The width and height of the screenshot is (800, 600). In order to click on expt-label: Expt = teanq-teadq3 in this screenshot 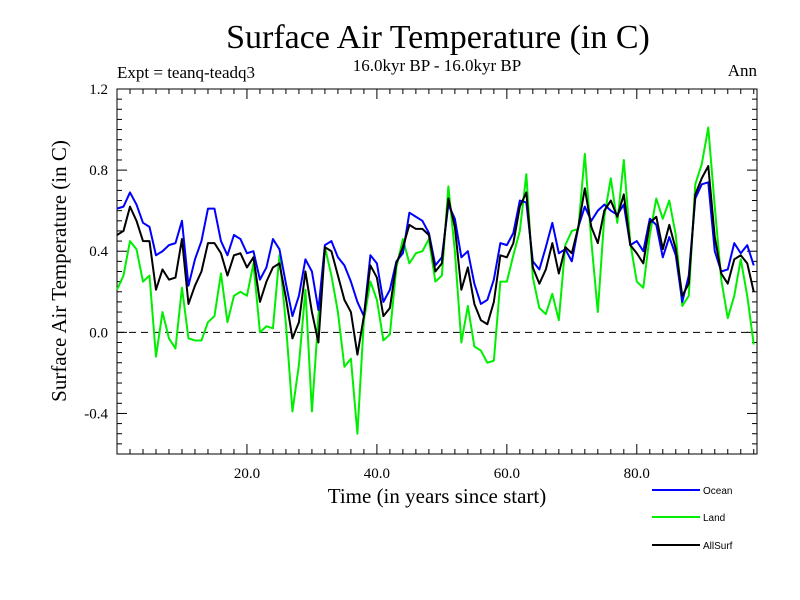, I will do `click(186, 72)`.